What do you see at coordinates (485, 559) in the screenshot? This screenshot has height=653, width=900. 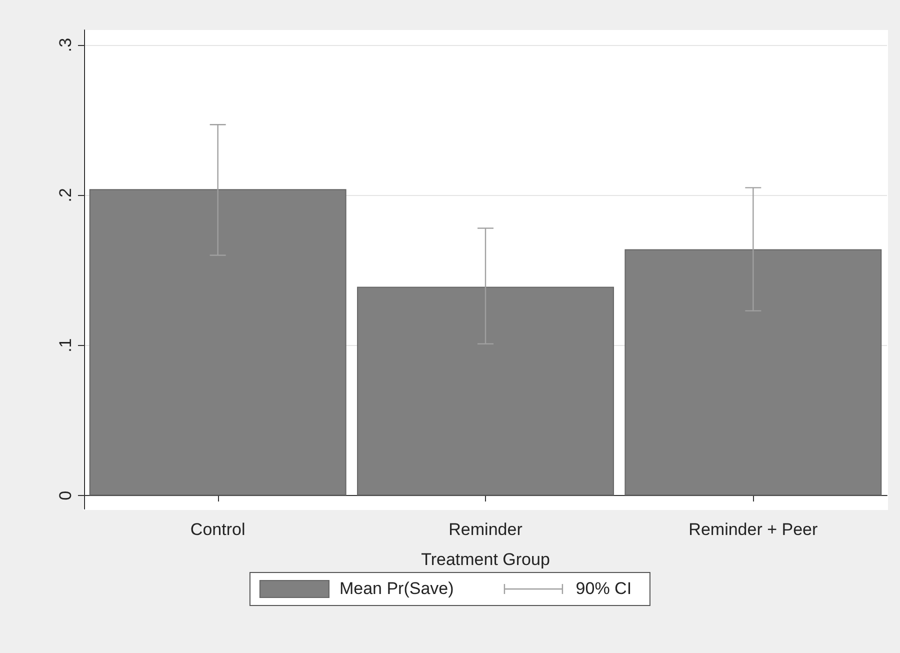 I see `x-axis-title: Treatment Group` at bounding box center [485, 559].